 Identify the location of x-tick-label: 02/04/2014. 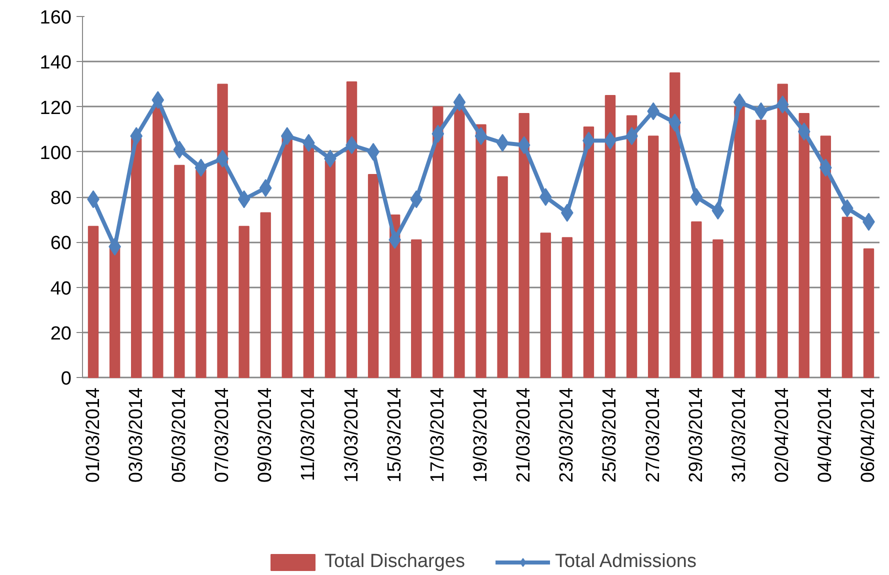
(783, 435).